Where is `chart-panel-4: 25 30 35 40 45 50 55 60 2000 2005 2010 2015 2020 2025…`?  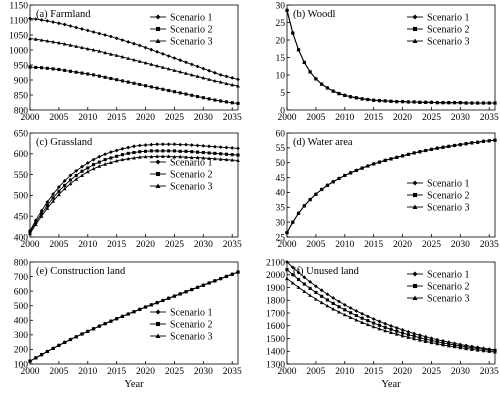 chart-panel-4: 25 30 35 40 45 50 55 60 2000 2005 2010 2015 2020 2025… is located at coordinates (387, 189).